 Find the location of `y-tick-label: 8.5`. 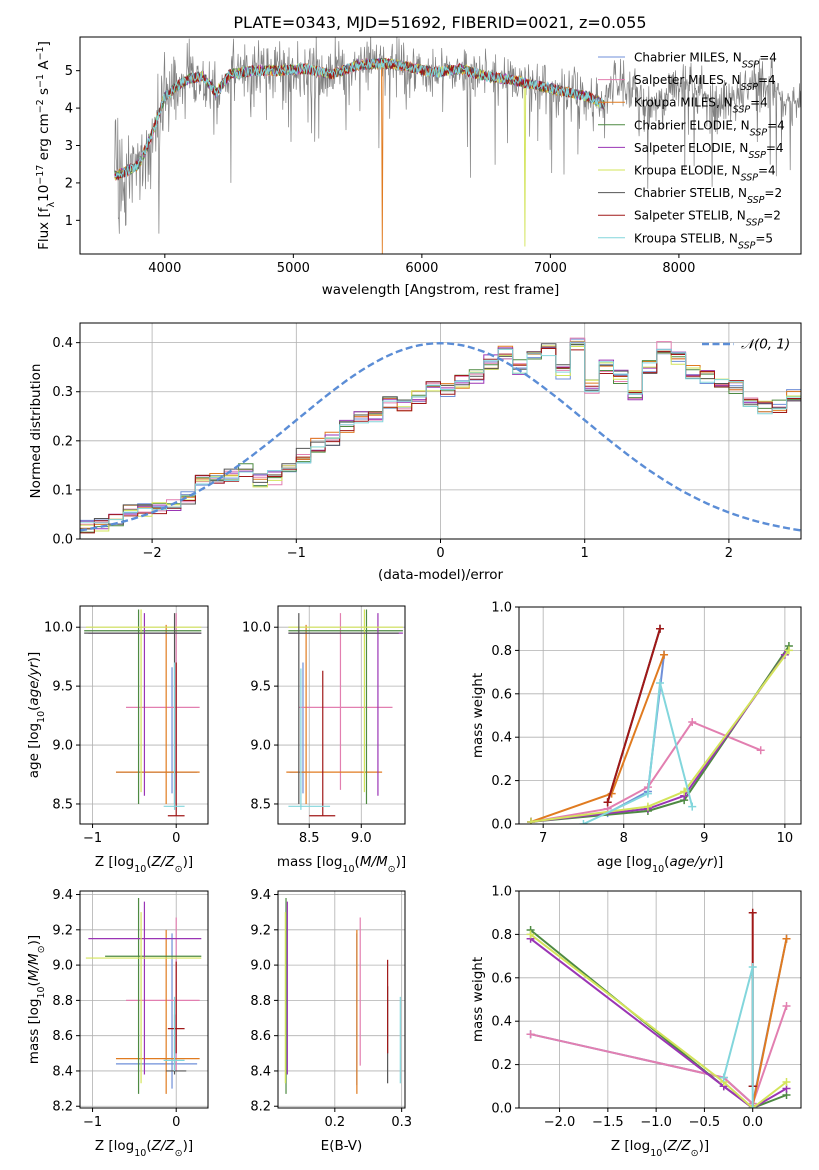

y-tick-label: 8.5 is located at coordinates (260, 804).